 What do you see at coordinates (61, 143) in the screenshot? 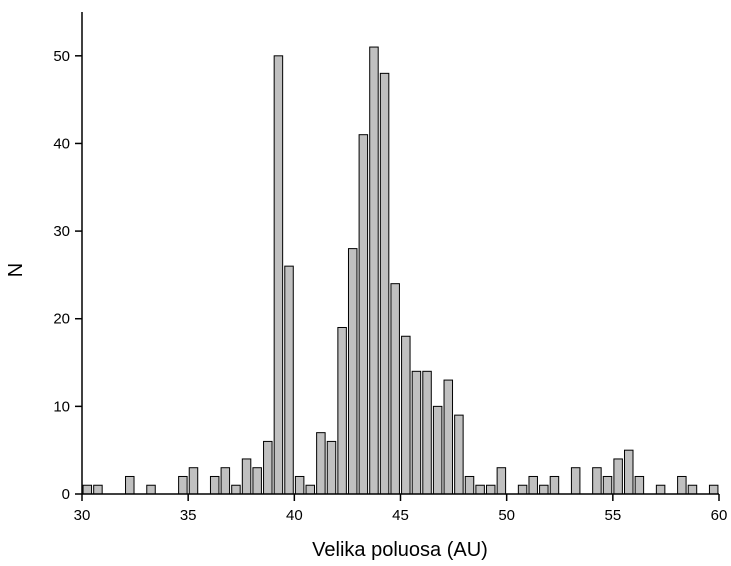
I see `y-tick-label: 40` at bounding box center [61, 143].